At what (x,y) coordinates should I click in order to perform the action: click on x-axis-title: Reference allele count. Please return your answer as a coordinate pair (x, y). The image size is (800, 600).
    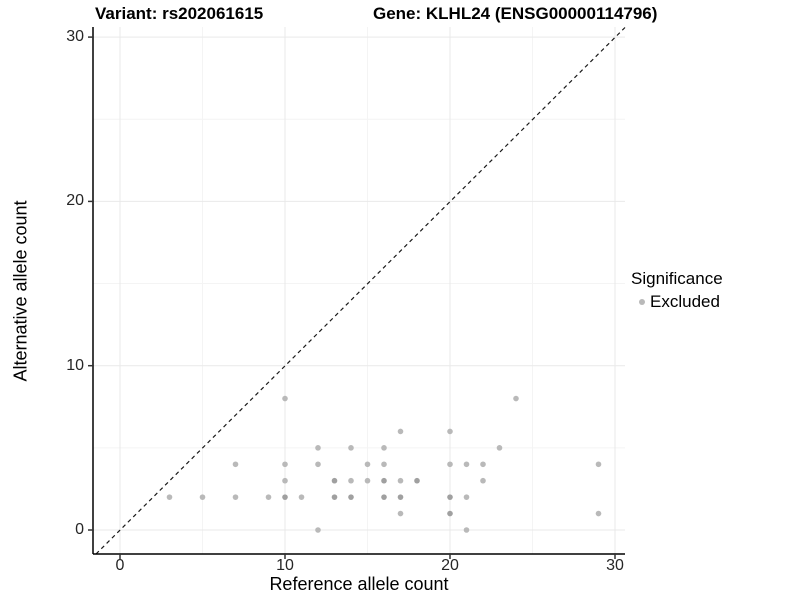
    Looking at the image, I should click on (359, 584).